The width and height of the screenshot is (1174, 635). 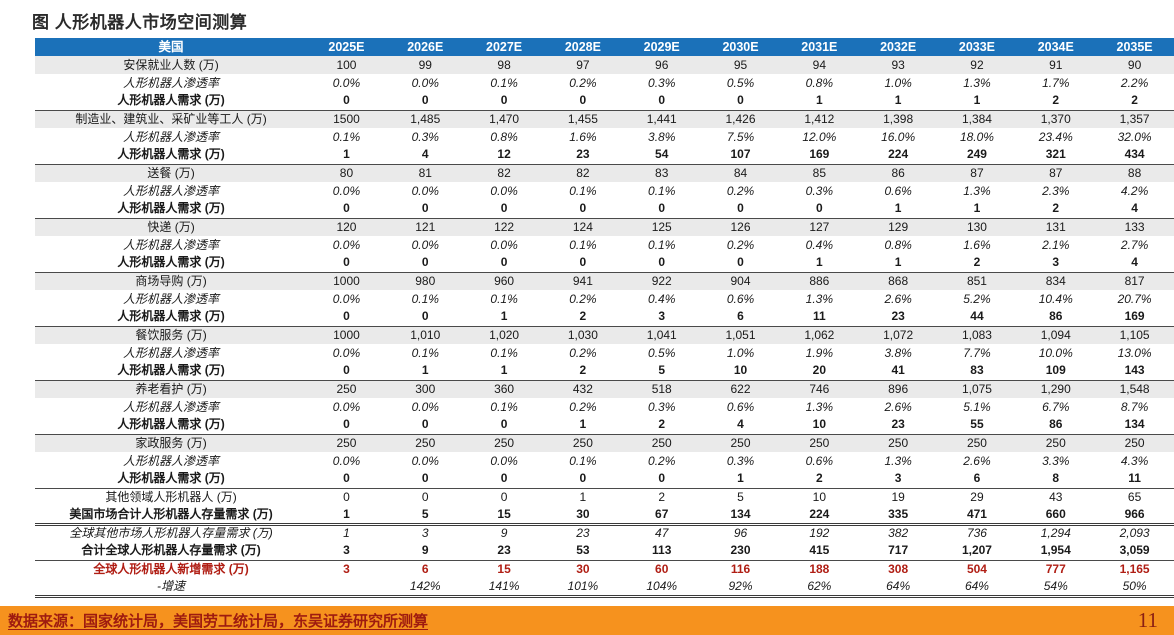 I want to click on cell-value: 2, so click(x=662, y=425).